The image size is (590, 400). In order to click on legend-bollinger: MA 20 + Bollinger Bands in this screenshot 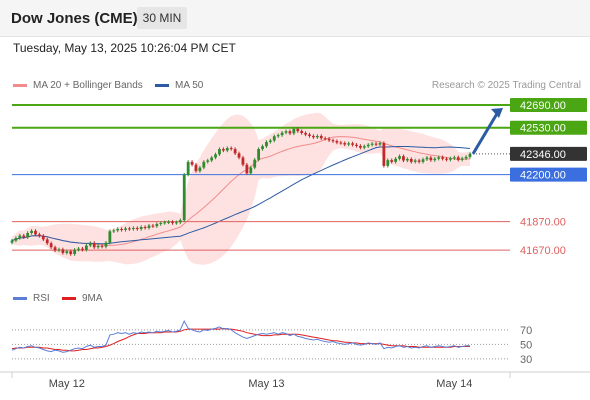, I will do `click(78, 85)`.